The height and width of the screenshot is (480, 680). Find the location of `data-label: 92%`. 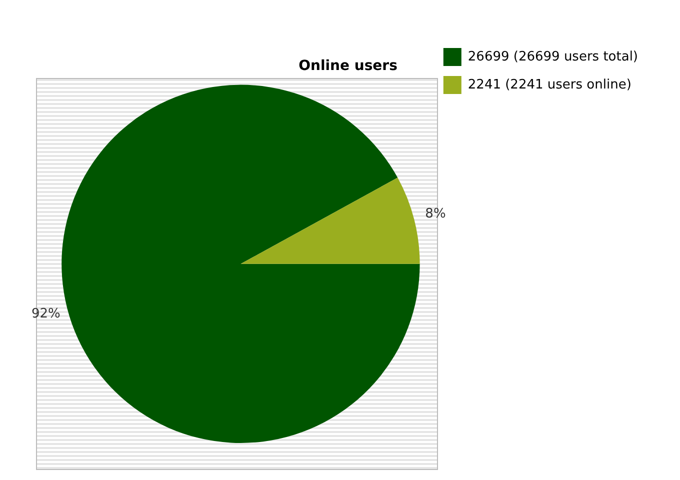

data-label: 92% is located at coordinates (45, 314).